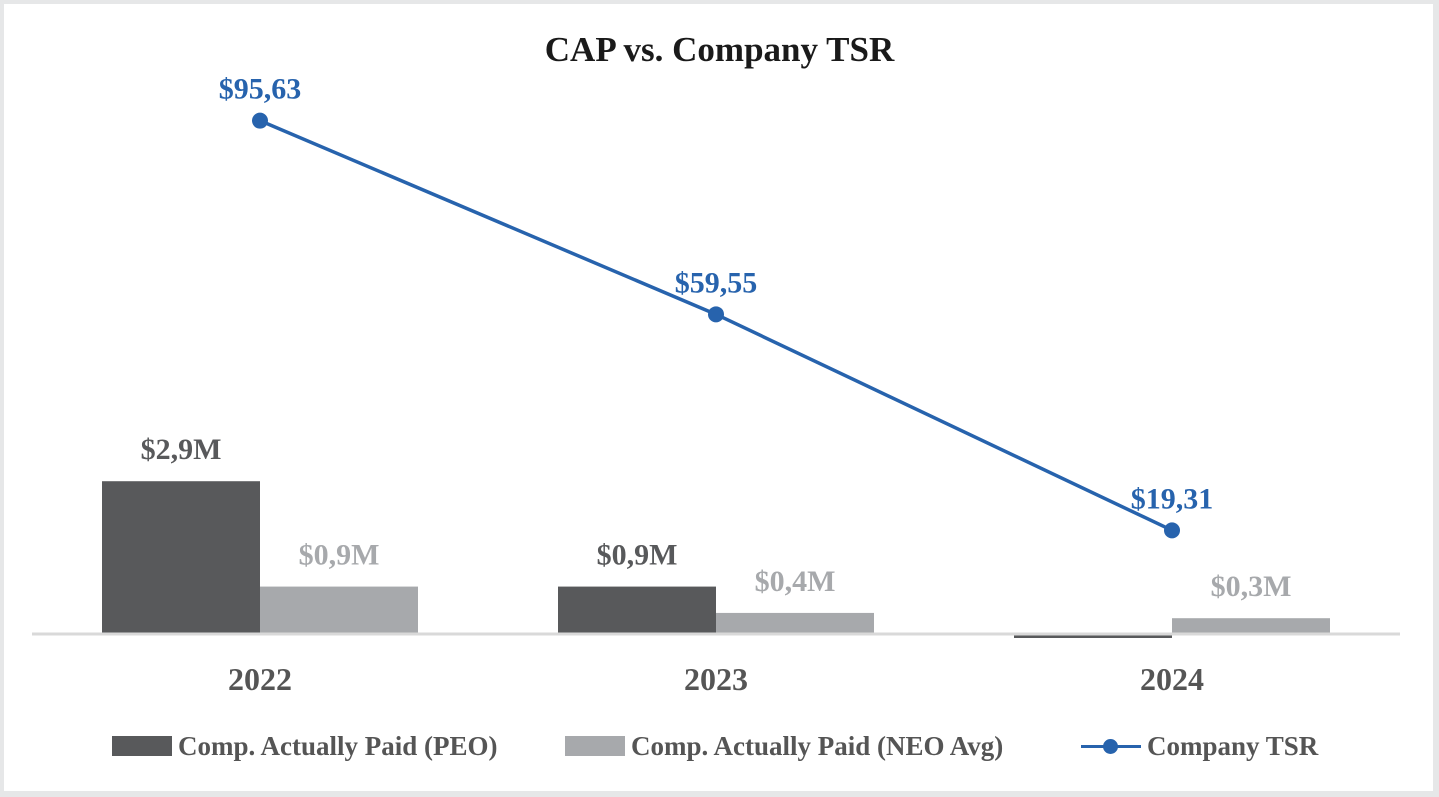 The height and width of the screenshot is (797, 1439). I want to click on tsr-label-2023: $59,55, so click(716, 282).